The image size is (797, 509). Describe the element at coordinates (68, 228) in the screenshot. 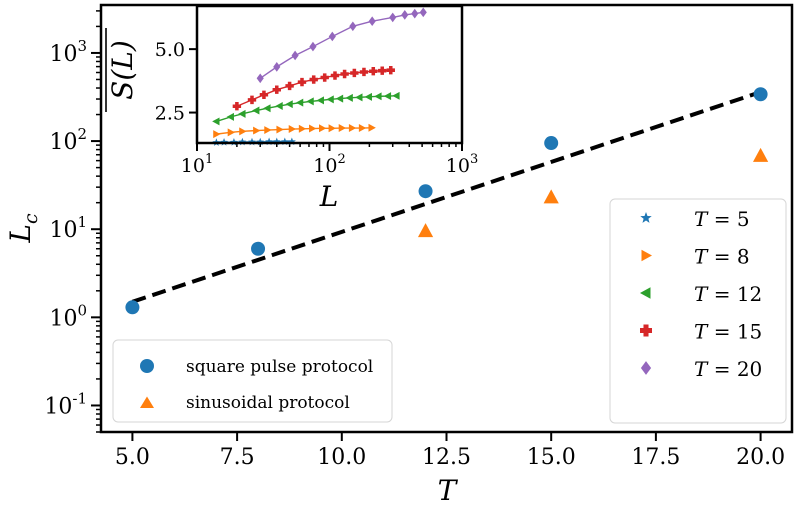

I see `main-ytick-label: 10¹` at that location.